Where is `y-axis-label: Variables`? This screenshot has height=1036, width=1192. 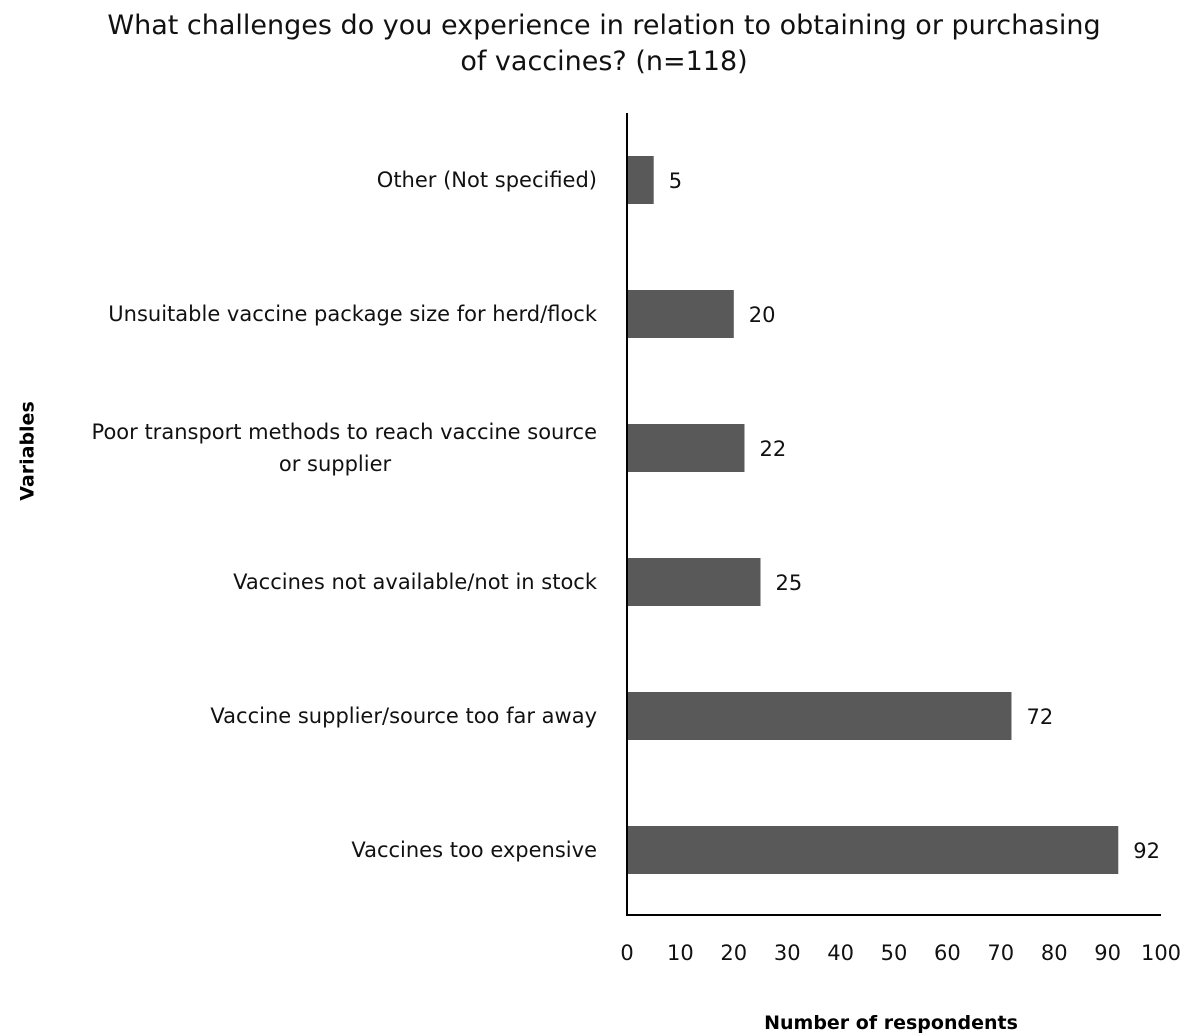
y-axis-label: Variables is located at coordinates (28, 451).